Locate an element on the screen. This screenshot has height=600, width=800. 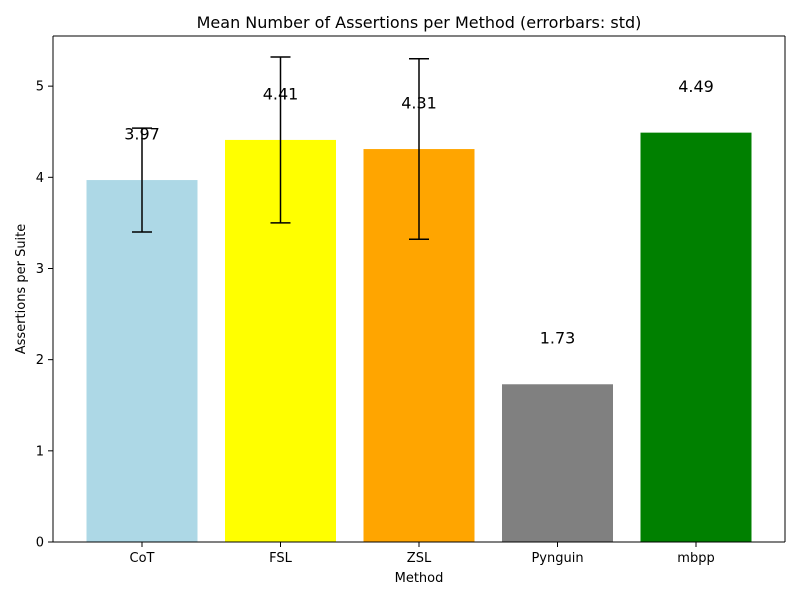
bar-pynguin is located at coordinates (557, 463).